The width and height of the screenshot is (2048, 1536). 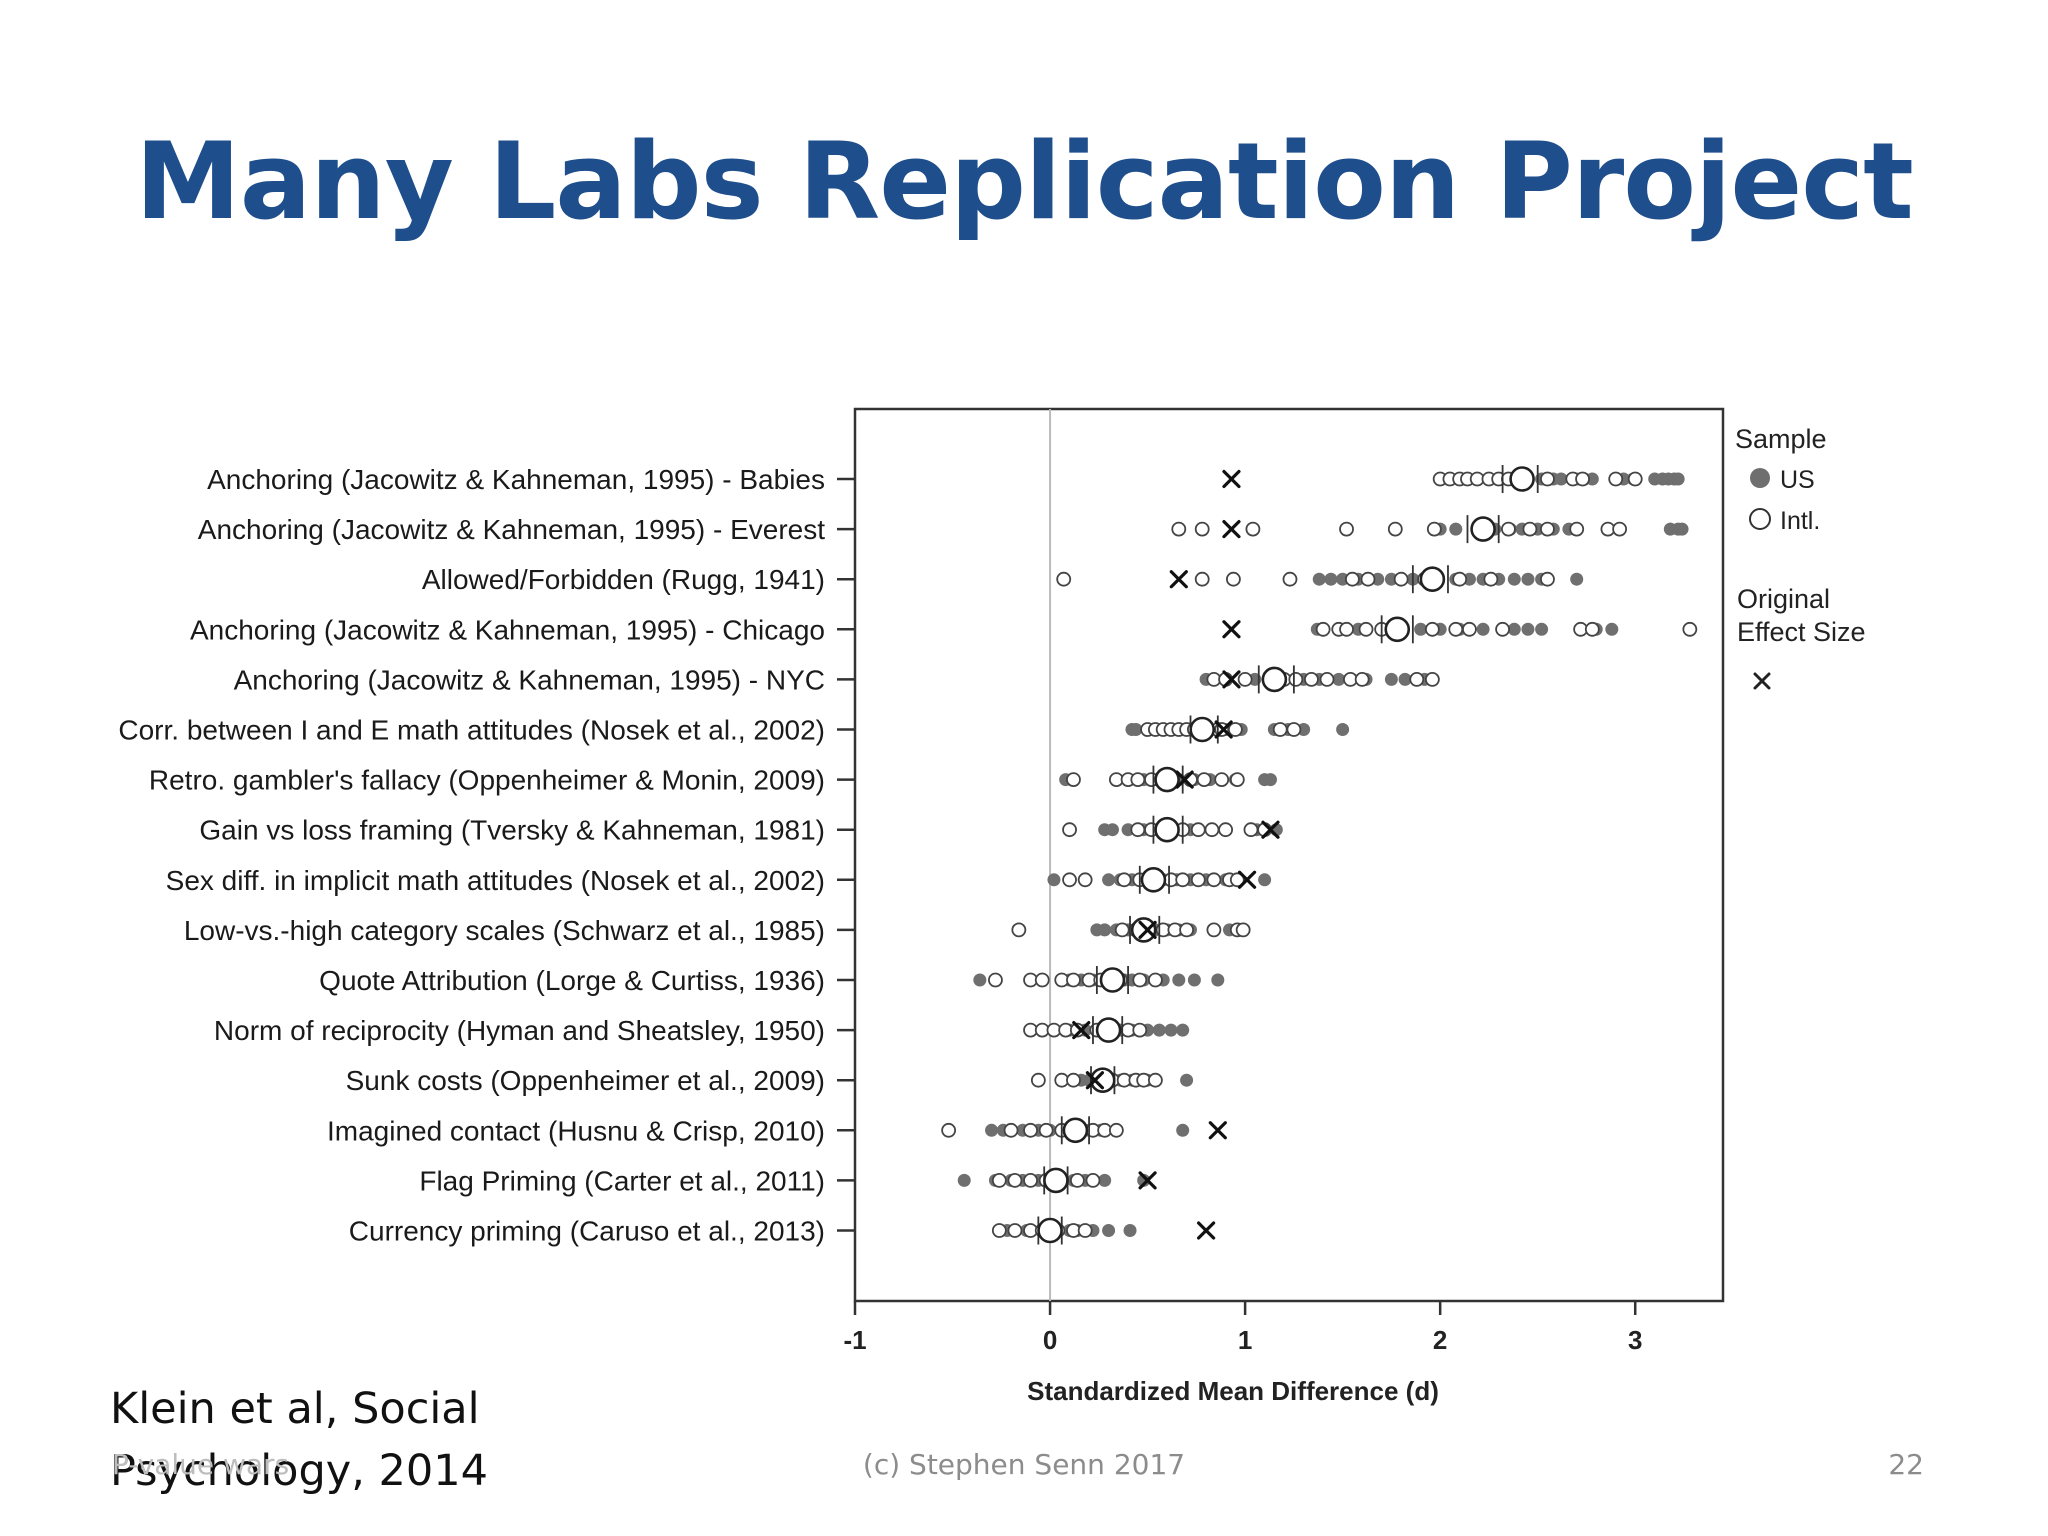 What do you see at coordinates (299, 1471) in the screenshot?
I see `citation-line-2: Psychology, 2014` at bounding box center [299, 1471].